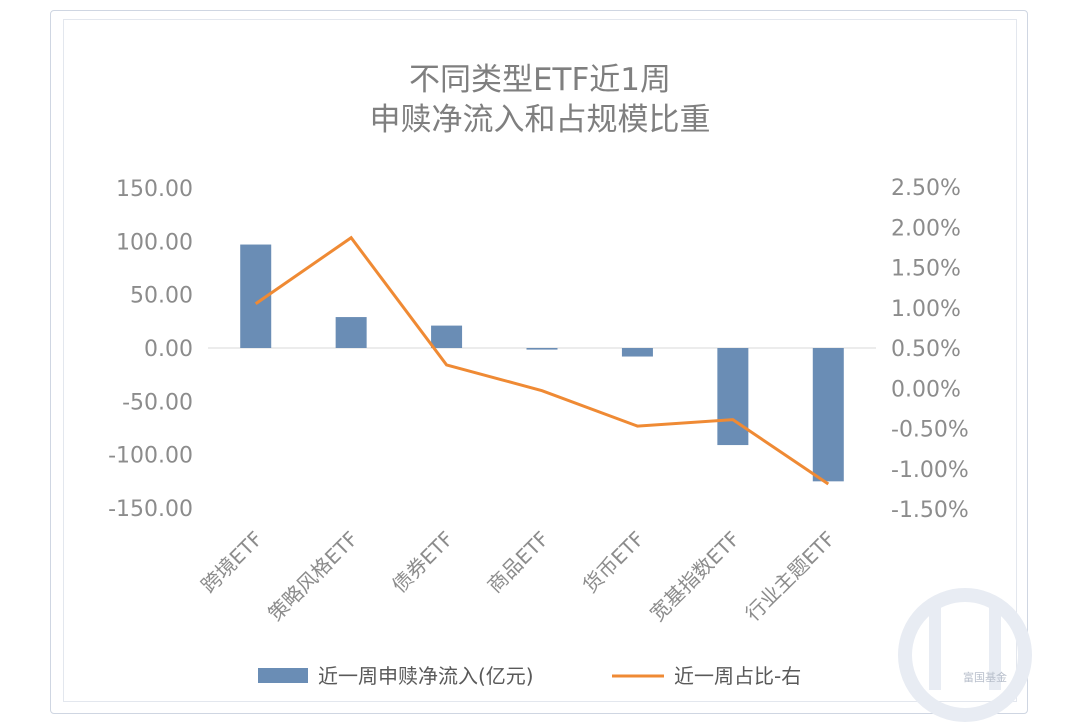  What do you see at coordinates (518, 562) in the screenshot?
I see `category-label: 商品ETF` at bounding box center [518, 562].